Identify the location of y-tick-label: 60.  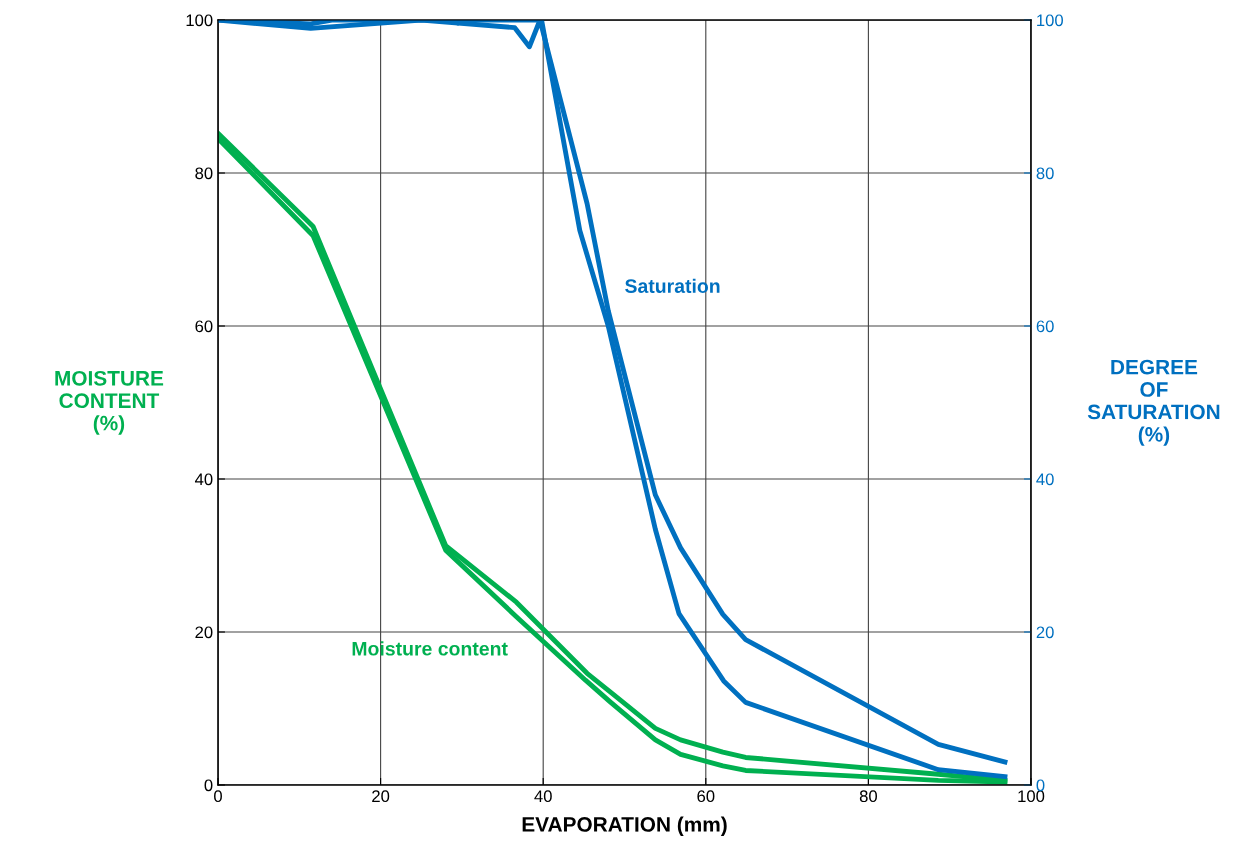
(204, 326).